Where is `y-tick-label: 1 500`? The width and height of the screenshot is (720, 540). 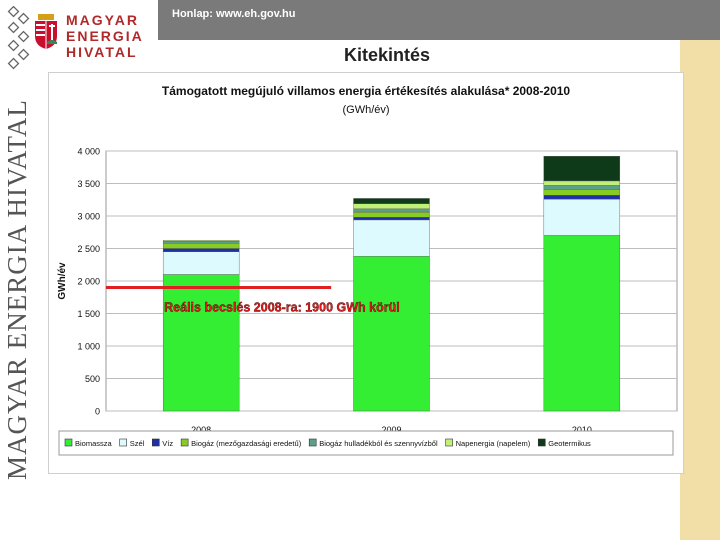
y-tick-label: 1 500 is located at coordinates (88, 314).